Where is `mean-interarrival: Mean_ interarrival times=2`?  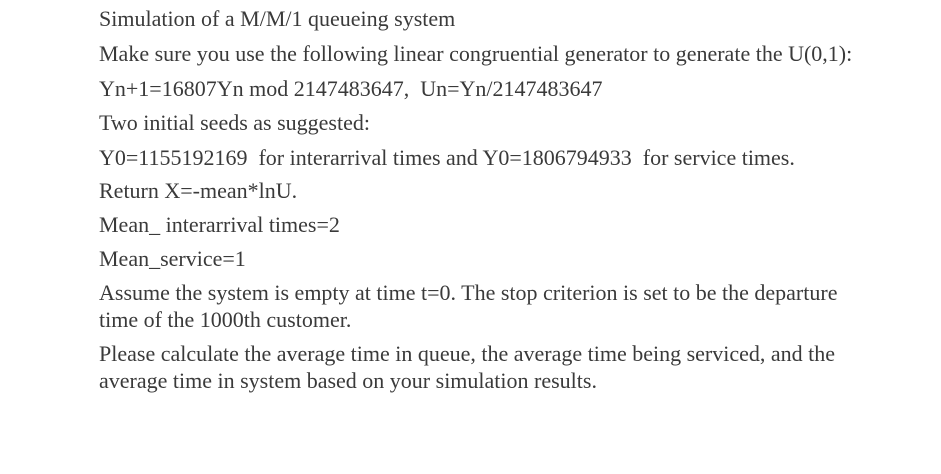
mean-interarrival: Mean_ interarrival times=2 is located at coordinates (219, 224).